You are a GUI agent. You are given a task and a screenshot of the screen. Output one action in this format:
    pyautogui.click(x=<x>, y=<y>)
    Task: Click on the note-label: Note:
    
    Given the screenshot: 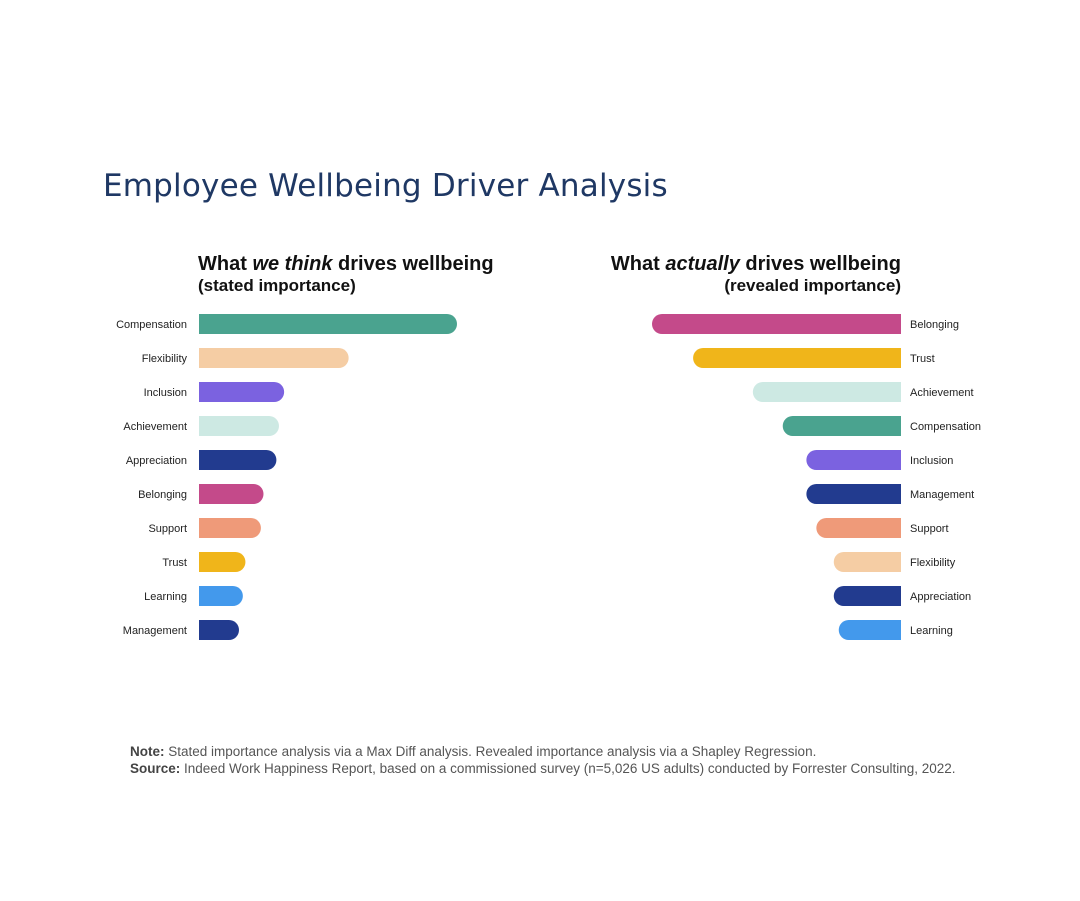 What is the action you would take?
    pyautogui.click(x=147, y=751)
    